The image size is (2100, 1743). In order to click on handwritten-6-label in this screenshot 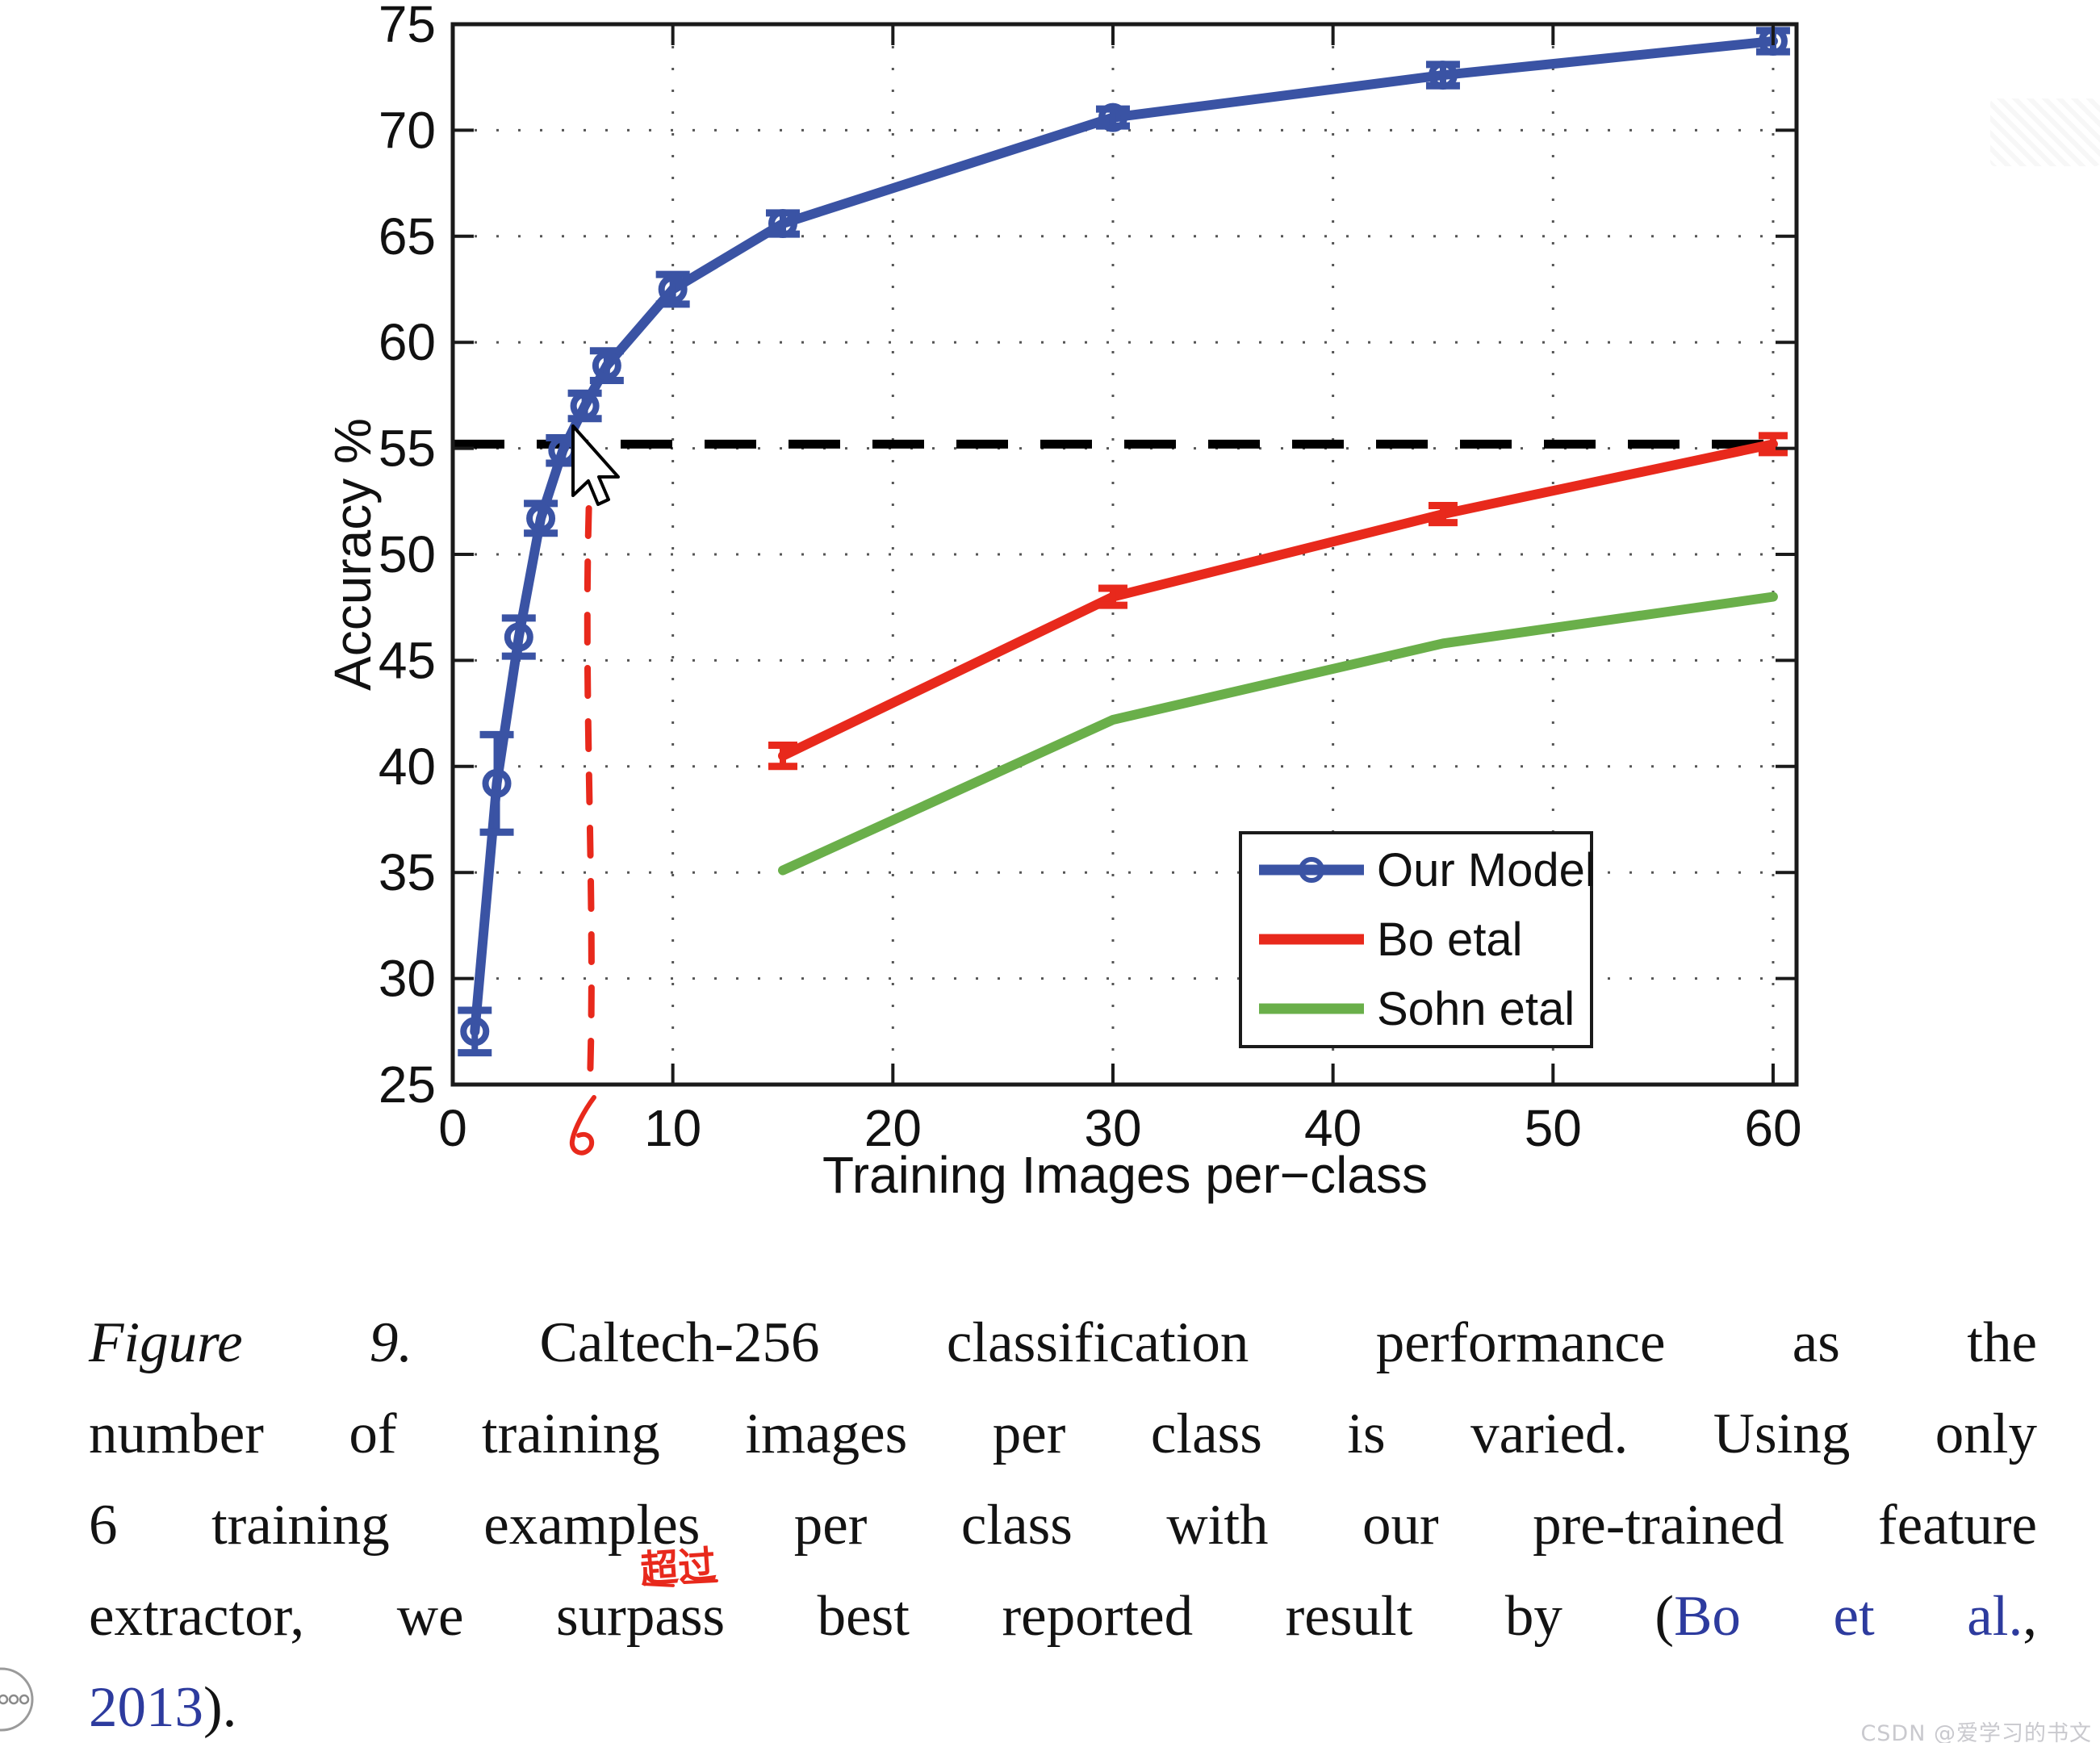, I will do `click(582, 1125)`.